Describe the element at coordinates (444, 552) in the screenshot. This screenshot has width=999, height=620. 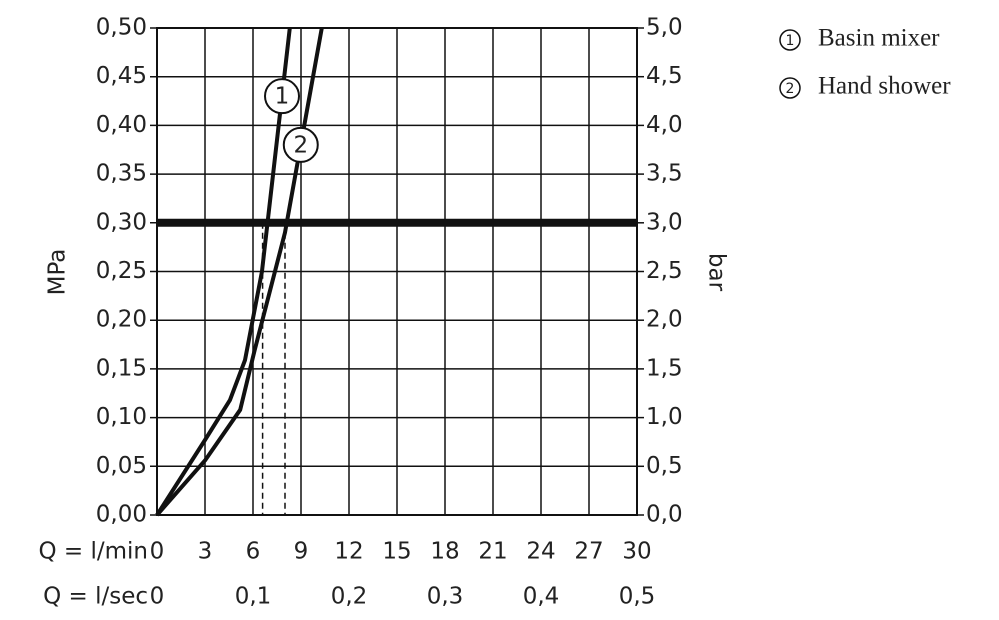
I see `x-tick-label: 18` at that location.